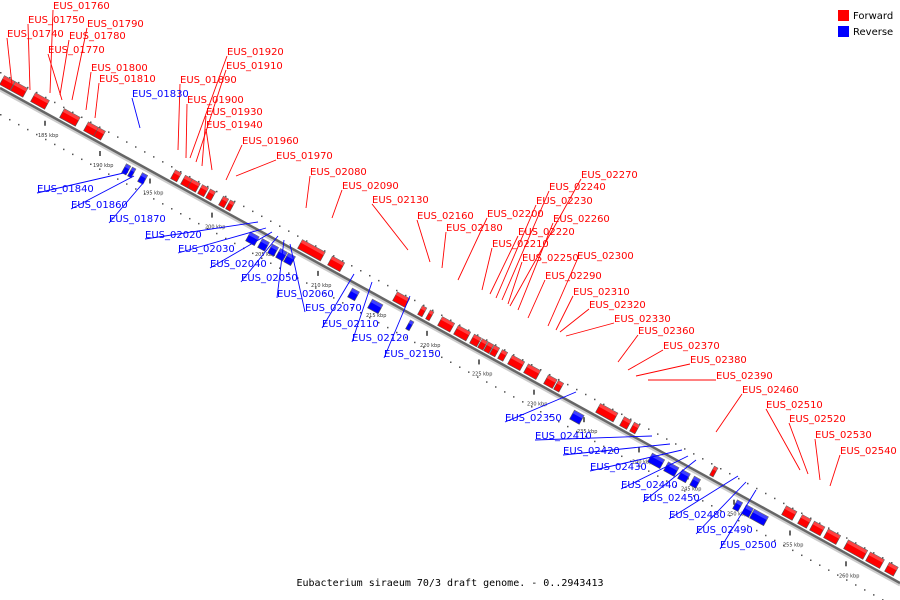 This screenshot has width=900, height=600. I want to click on gene-label-eus-02330: EUS_02330, so click(618, 325).